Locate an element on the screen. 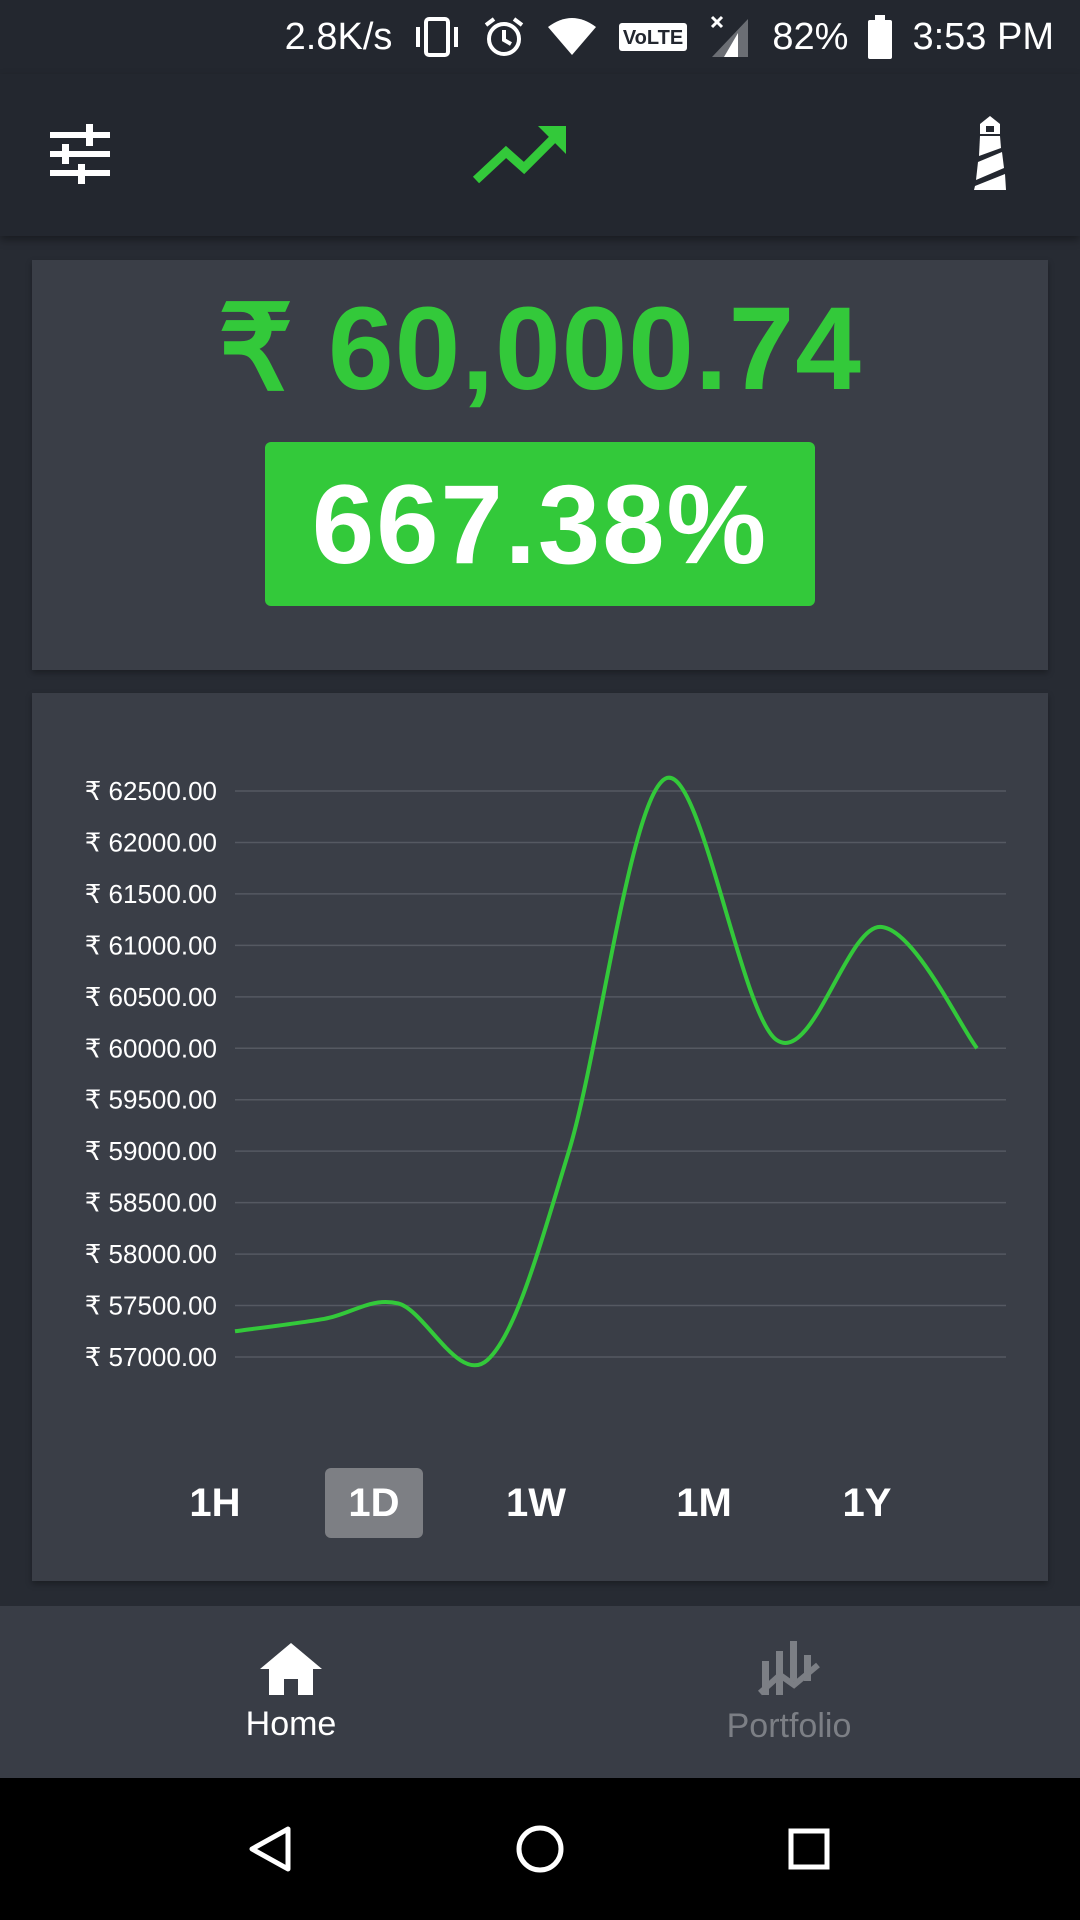  filter-button is located at coordinates (80, 154).